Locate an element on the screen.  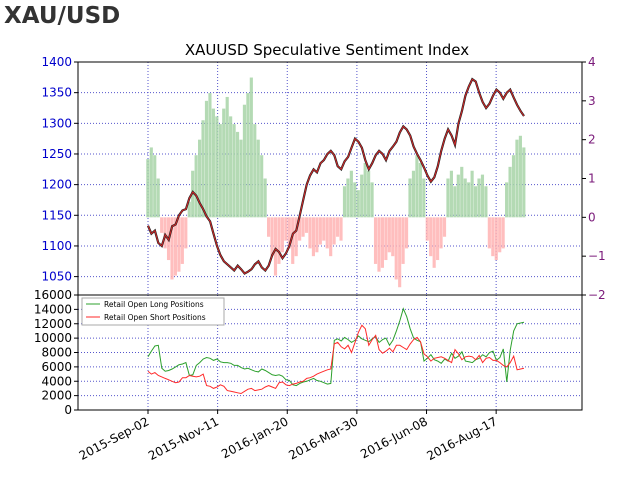
left-tick-label: 1200 is located at coordinates (56, 185).